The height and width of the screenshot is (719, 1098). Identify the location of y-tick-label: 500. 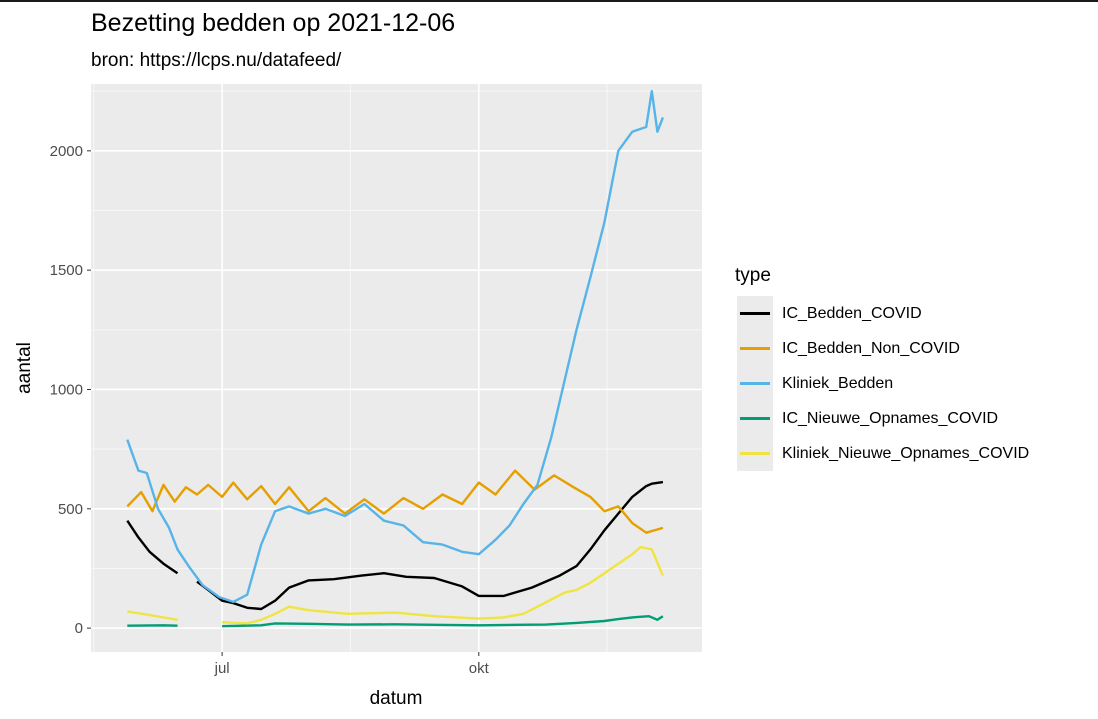
(70, 509).